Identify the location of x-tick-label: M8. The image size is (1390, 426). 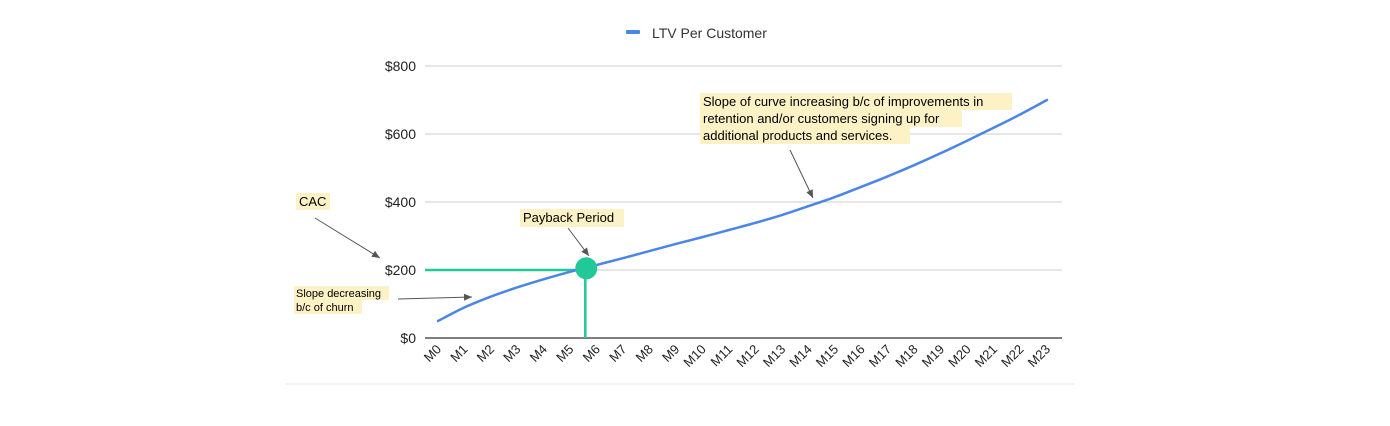
(644, 353).